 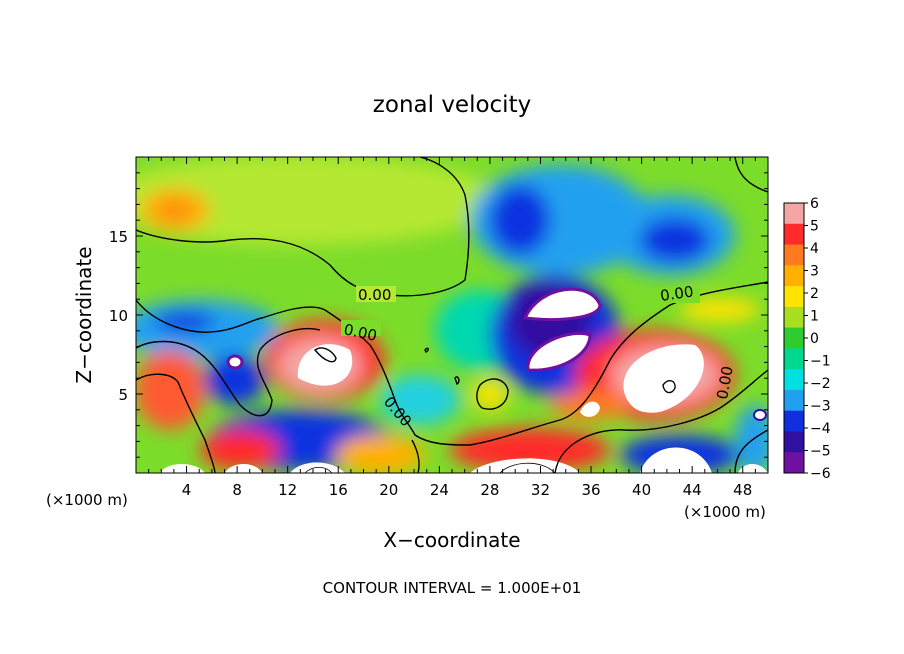 What do you see at coordinates (439, 490) in the screenshot?
I see `x-tick-label: 24` at bounding box center [439, 490].